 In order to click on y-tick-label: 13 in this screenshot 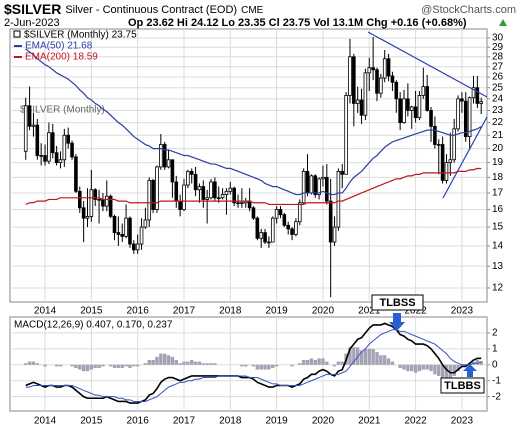, I will do `click(498, 266)`.